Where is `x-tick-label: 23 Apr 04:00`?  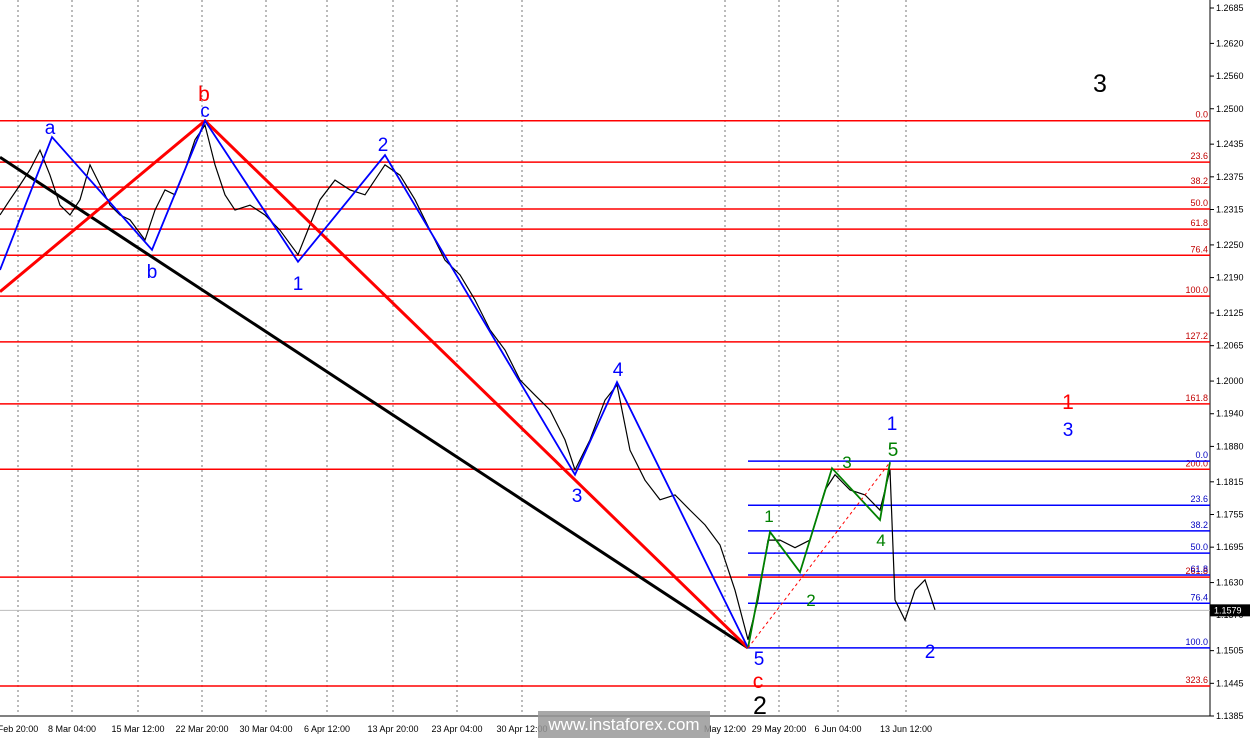
x-tick-label: 23 Apr 04:00 is located at coordinates (456, 729).